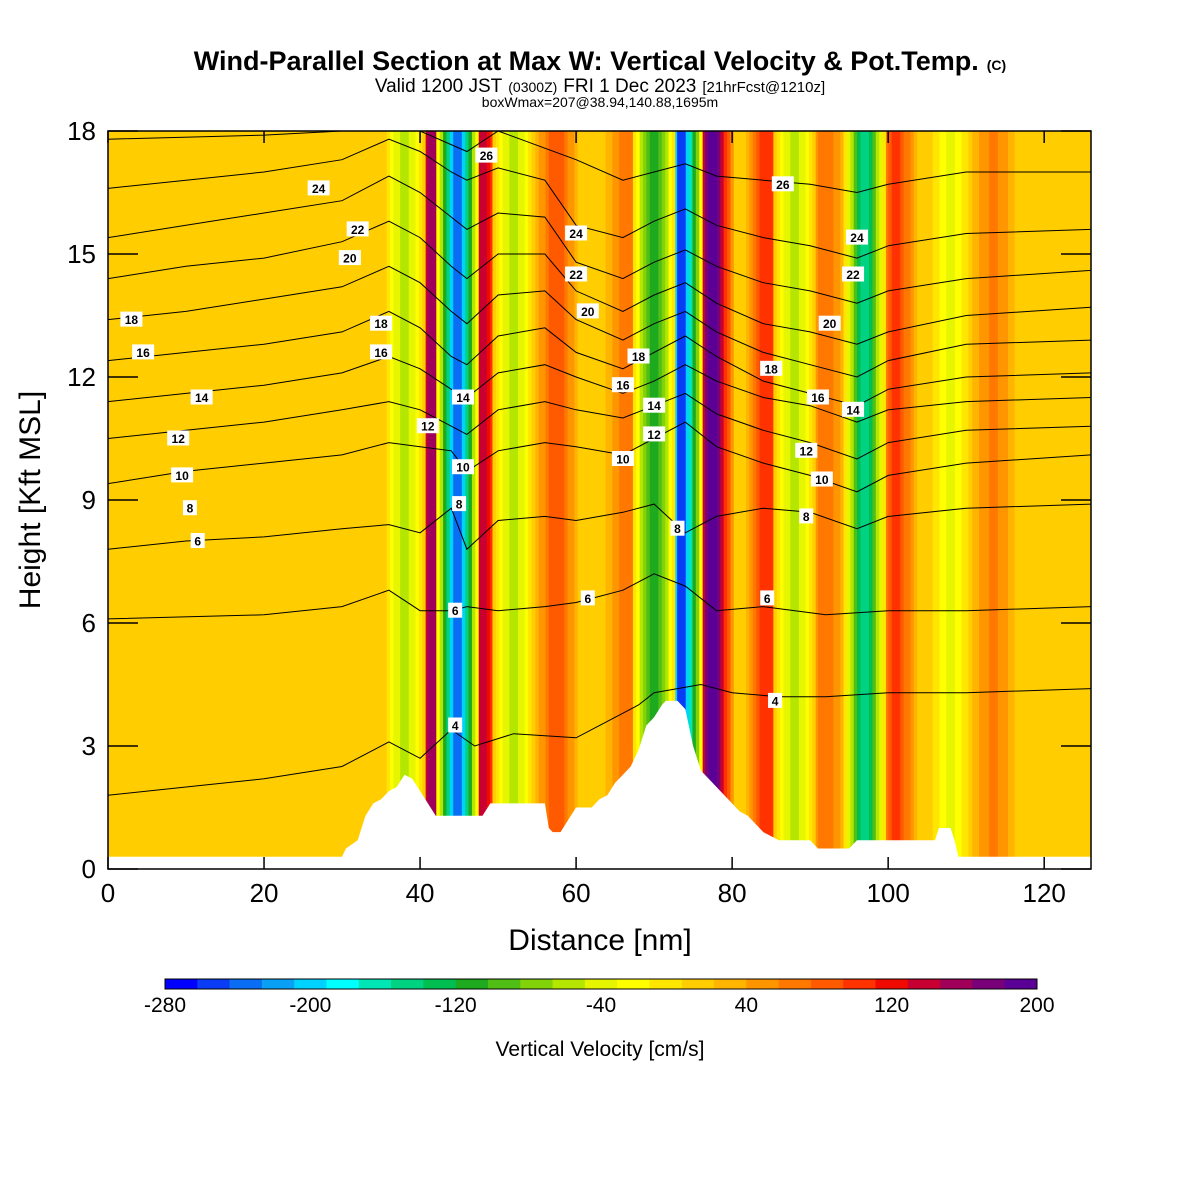 The image size is (1200, 1200). I want to click on contour-label-text: 4, so click(775, 701).